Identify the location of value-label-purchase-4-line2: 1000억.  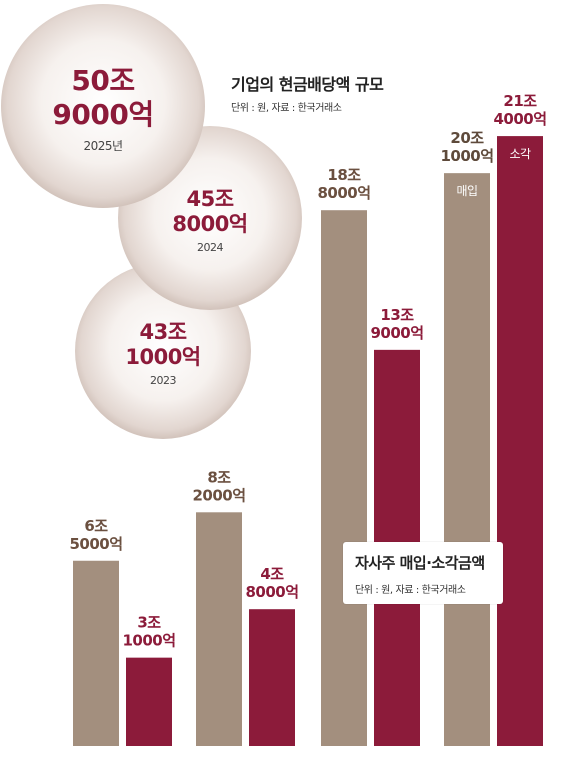
(466, 156).